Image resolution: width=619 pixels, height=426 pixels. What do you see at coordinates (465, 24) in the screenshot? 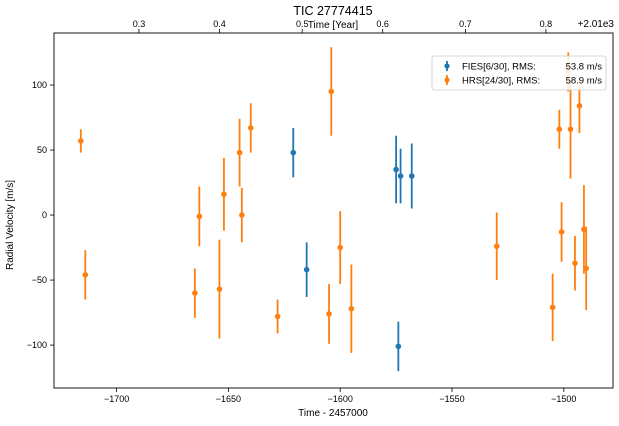
I see `top-tick-label: 0.7` at bounding box center [465, 24].